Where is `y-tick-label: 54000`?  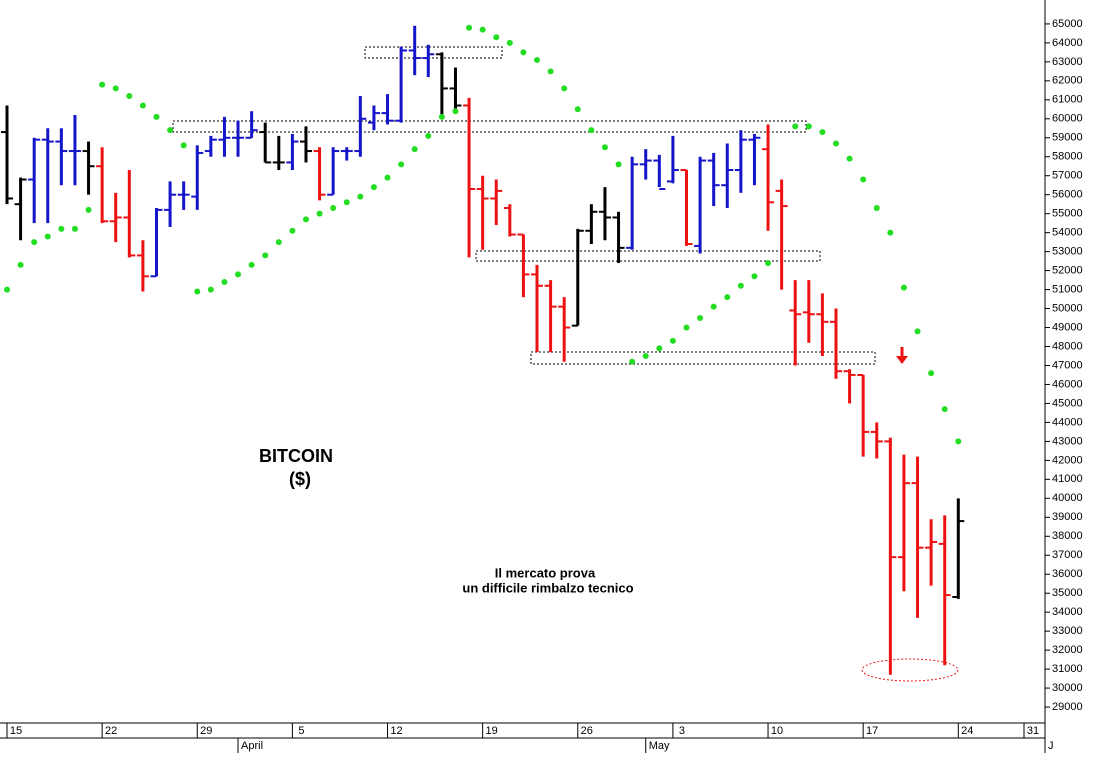
y-tick-label: 54000 is located at coordinates (1067, 233).